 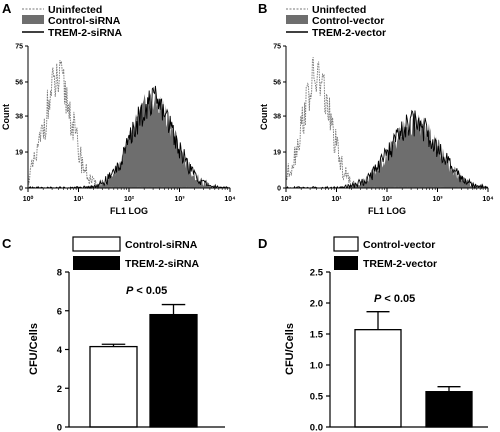 What do you see at coordinates (339, 10) in the screenshot?
I see `legend-label-uninfected-b: Uninfected` at bounding box center [339, 10].